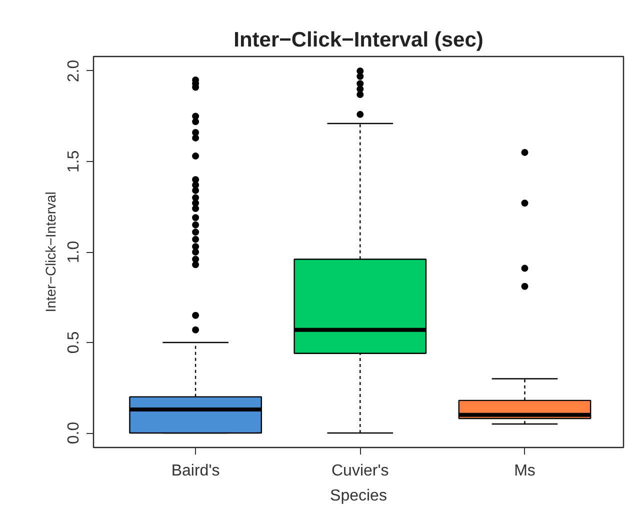  What do you see at coordinates (74, 342) in the screenshot?
I see `y-tick-label: 0.5` at bounding box center [74, 342].